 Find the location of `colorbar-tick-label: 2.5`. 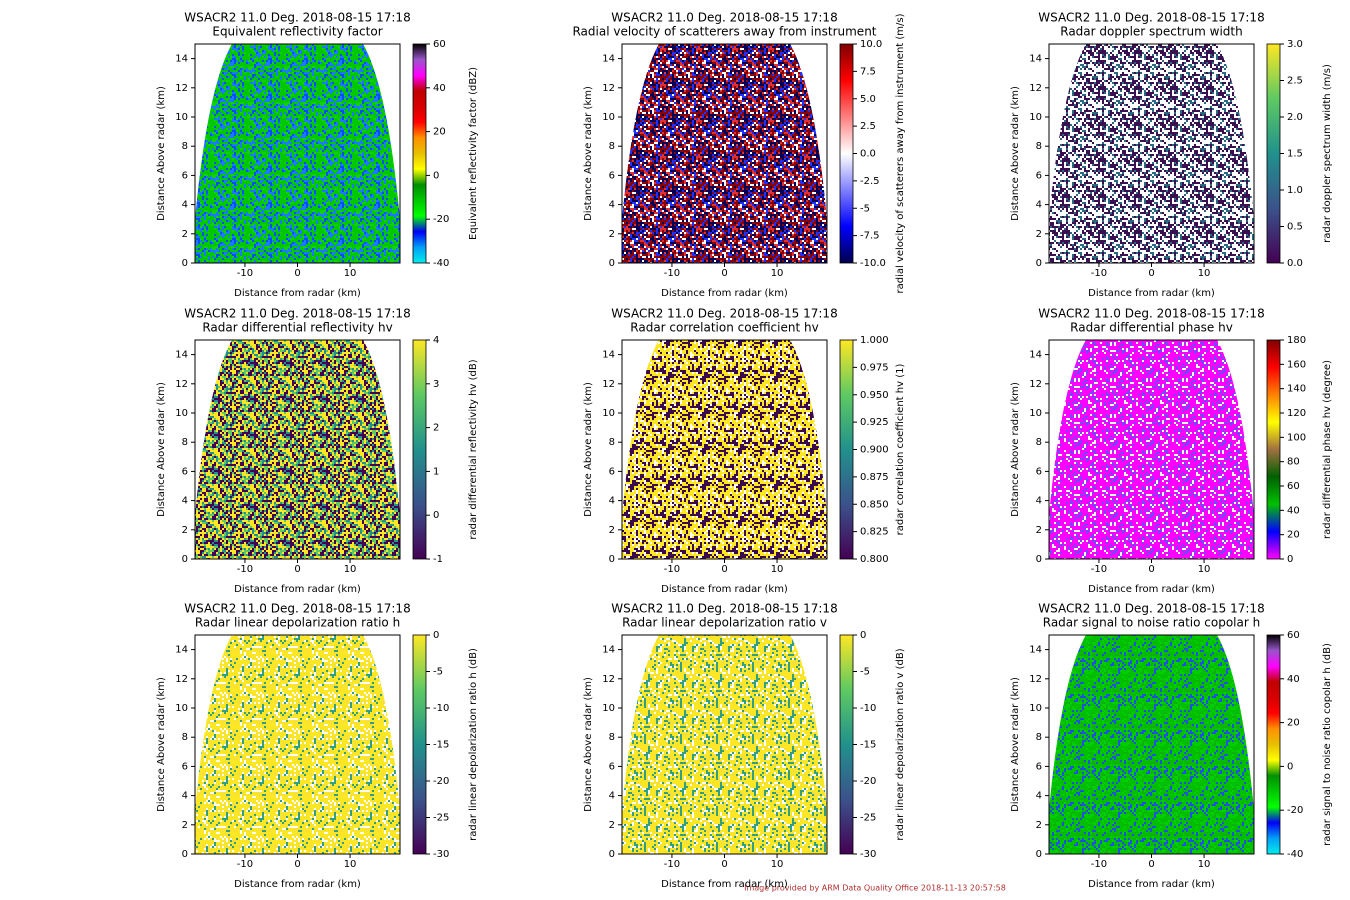

colorbar-tick-label: 2.5 is located at coordinates (1295, 81).